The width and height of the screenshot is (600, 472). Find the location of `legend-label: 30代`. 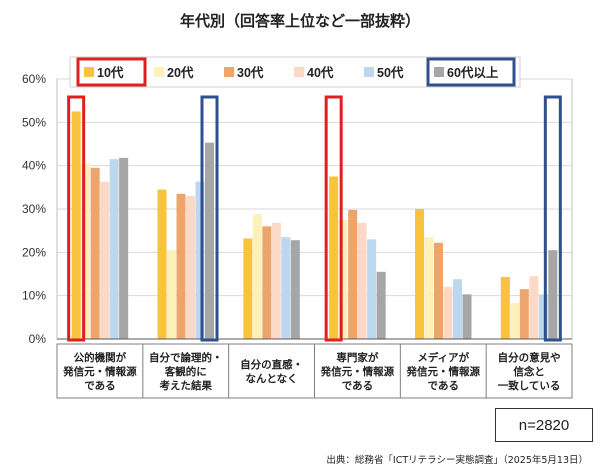

legend-label: 30代 is located at coordinates (250, 72).